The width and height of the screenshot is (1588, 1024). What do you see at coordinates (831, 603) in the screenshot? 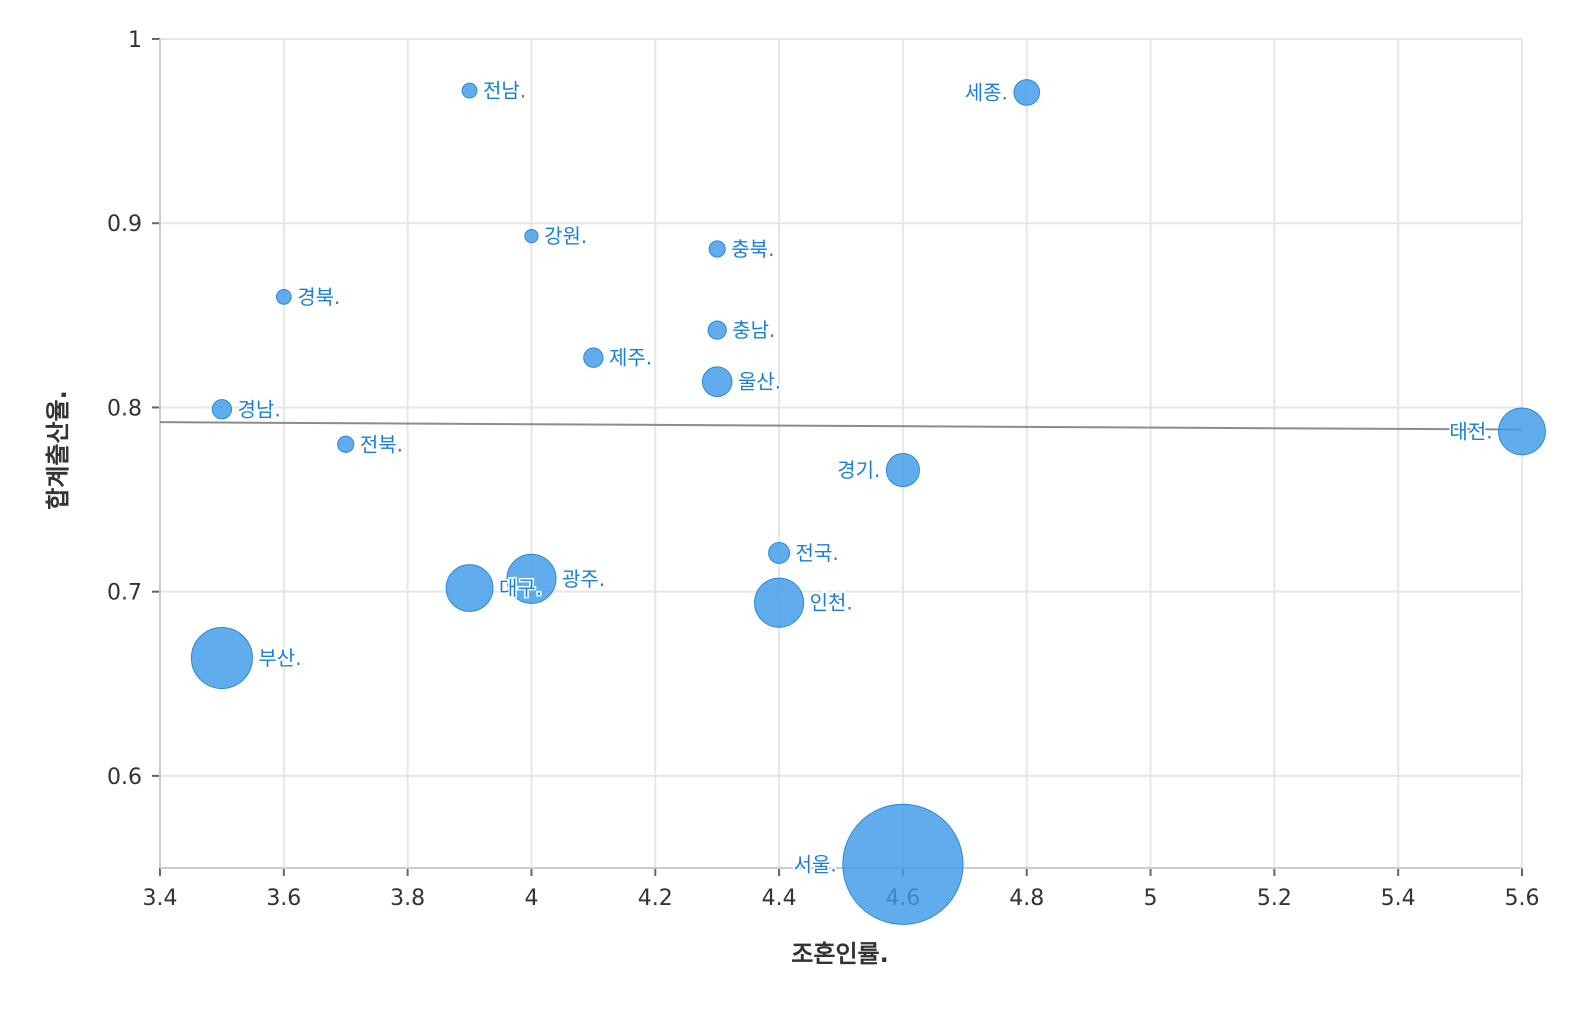
I see `point-label: 인천.` at bounding box center [831, 603].